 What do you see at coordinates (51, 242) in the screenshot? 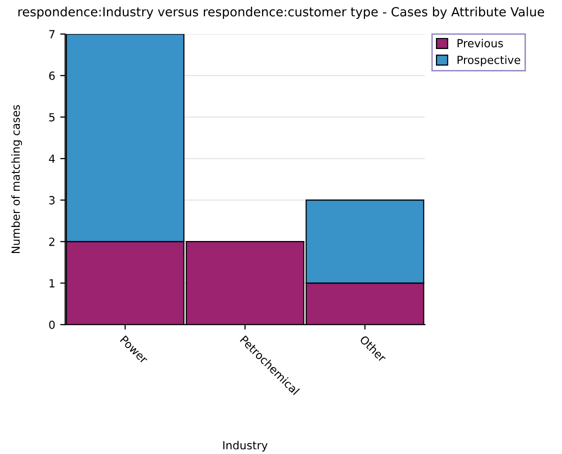
I see `y-tick-label: 2` at bounding box center [51, 242].